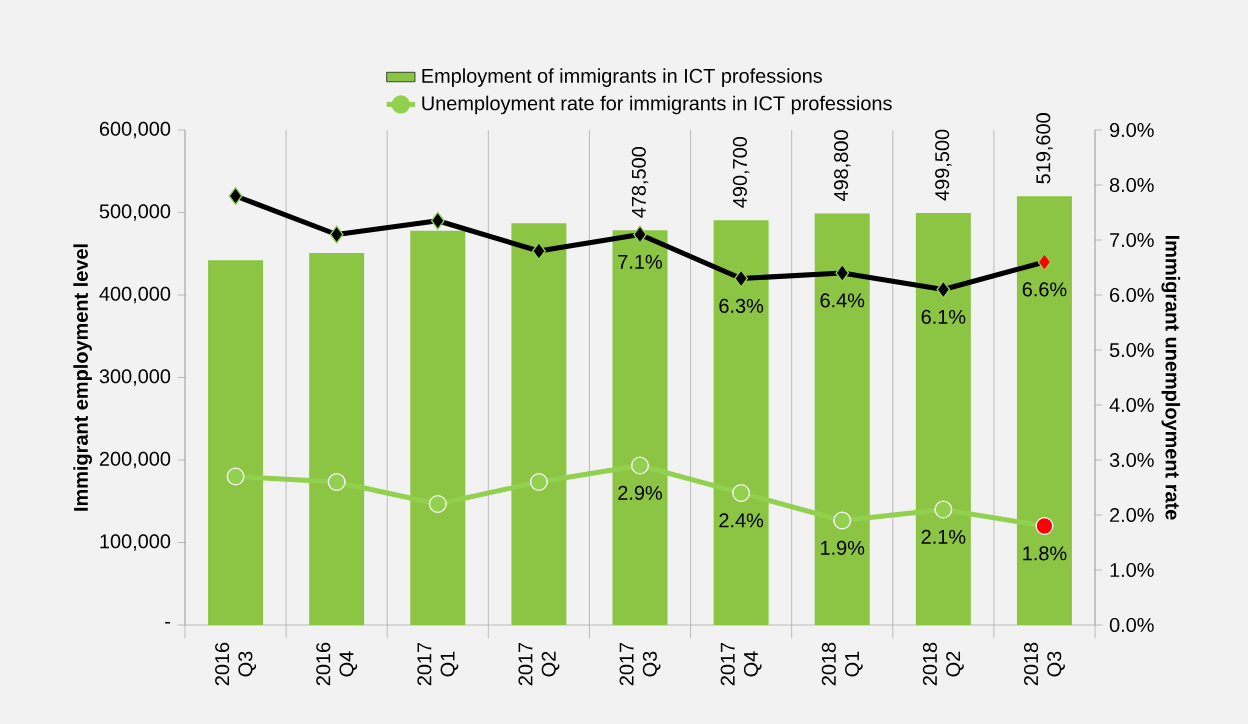 The width and height of the screenshot is (1248, 724). What do you see at coordinates (1131, 350) in the screenshot?
I see `y2-tick-label: 5.0%` at bounding box center [1131, 350].